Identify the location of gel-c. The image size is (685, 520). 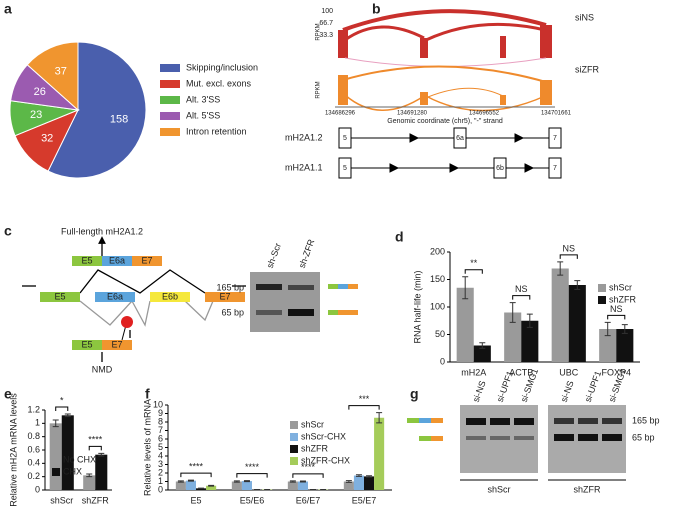
(304, 302).